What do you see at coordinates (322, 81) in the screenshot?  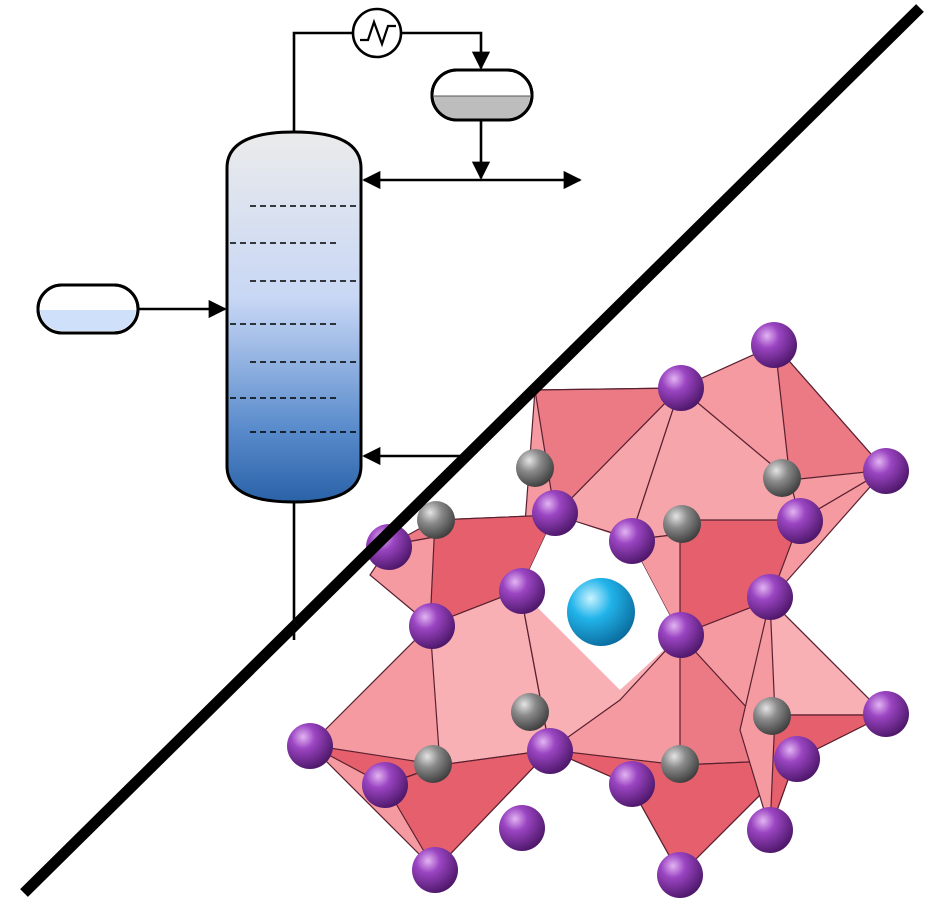 I see `overhead-vapor-line` at bounding box center [322, 81].